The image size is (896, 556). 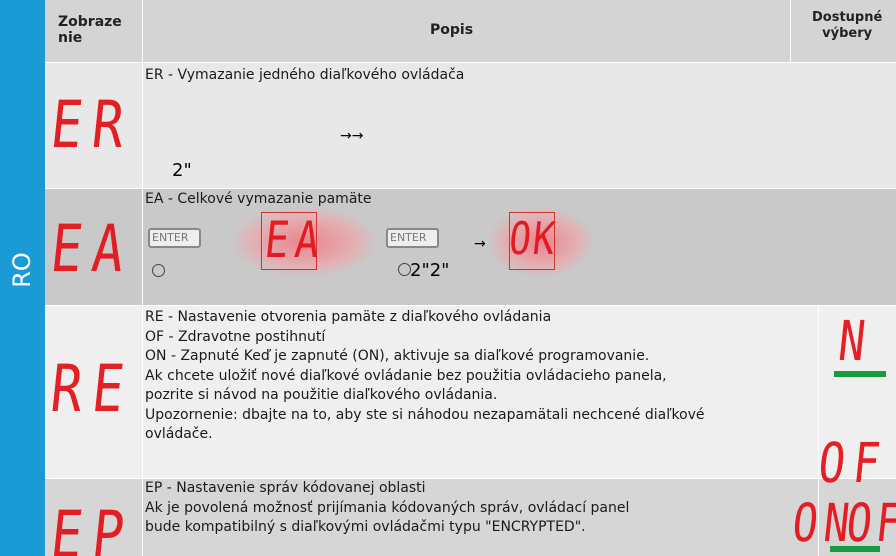 I want to click on screen-code: OK, so click(x=533, y=240).